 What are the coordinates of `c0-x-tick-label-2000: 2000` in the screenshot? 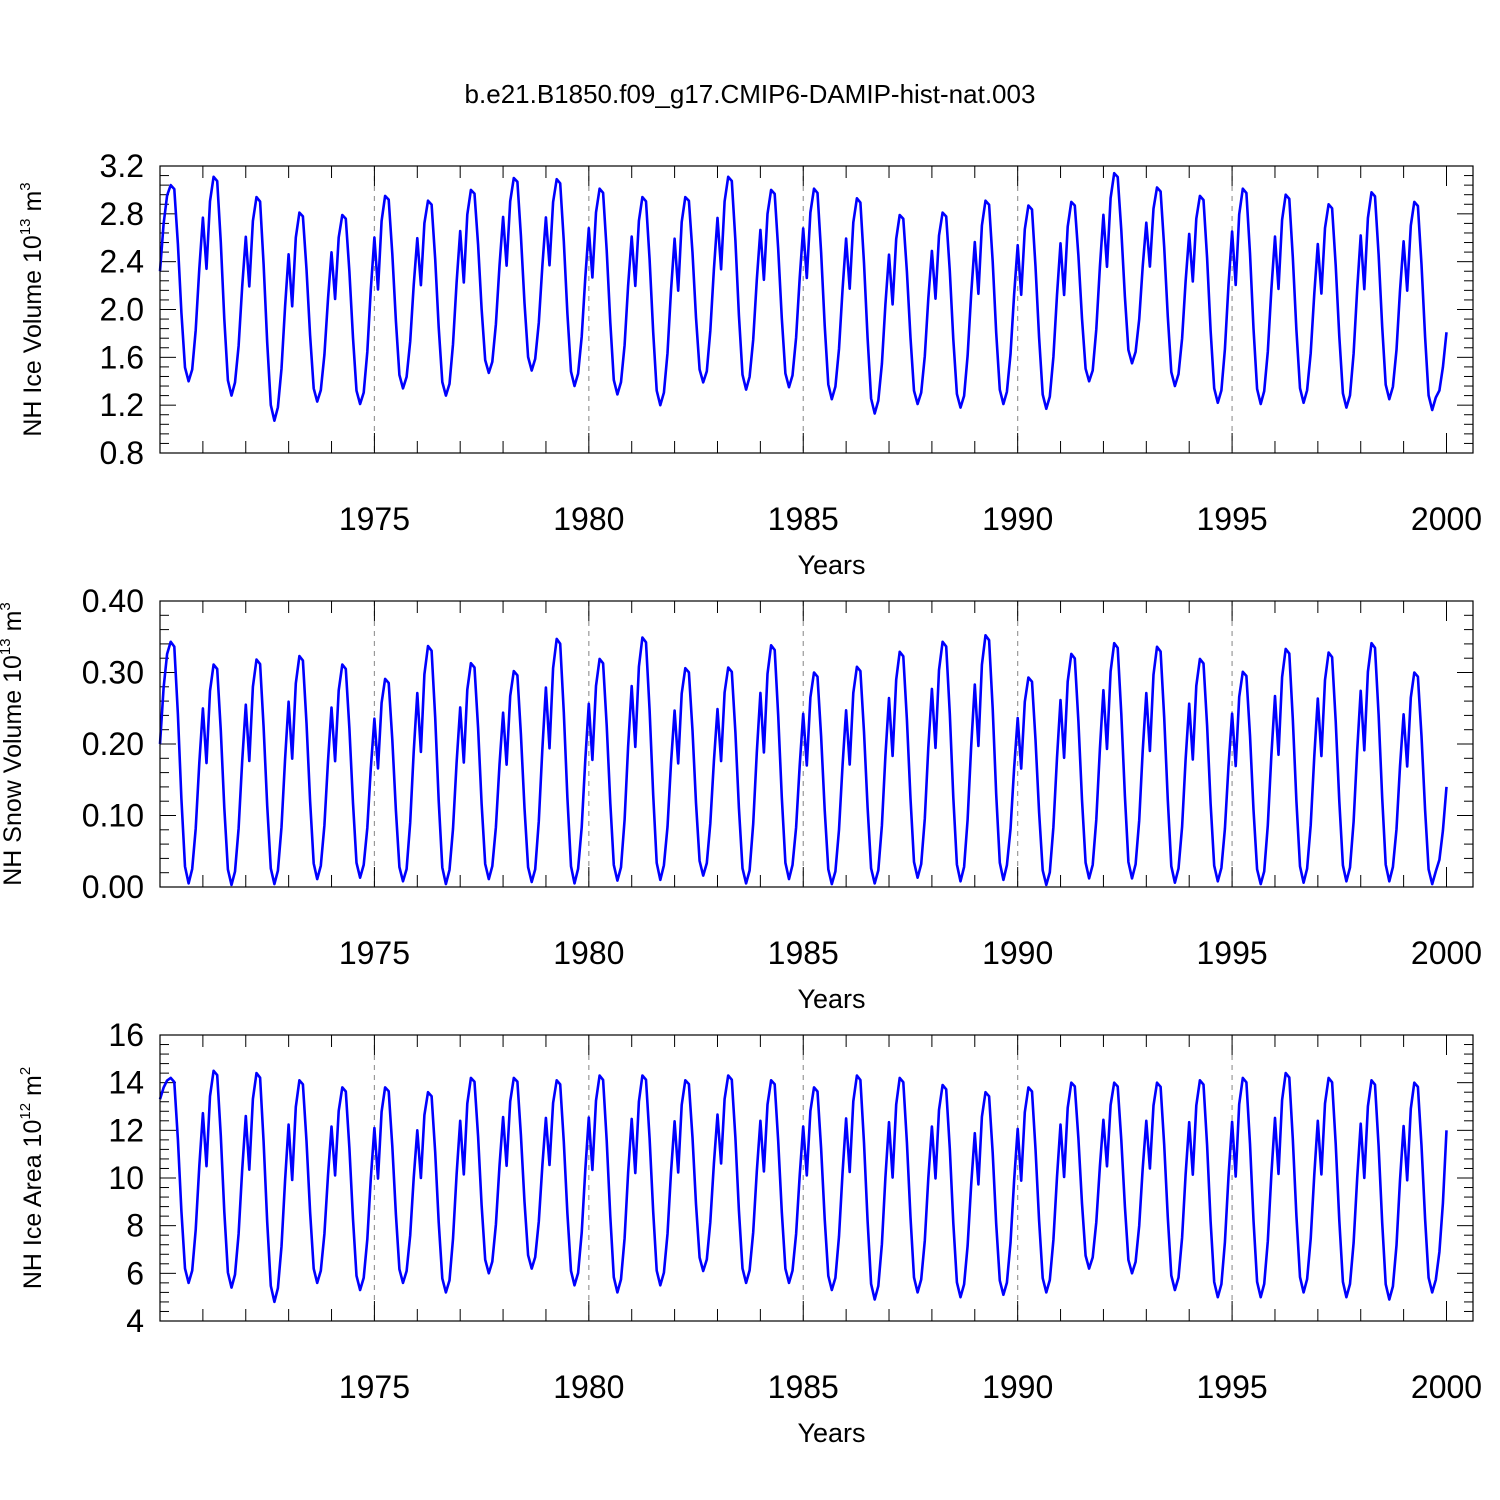 It's located at (1446, 519).